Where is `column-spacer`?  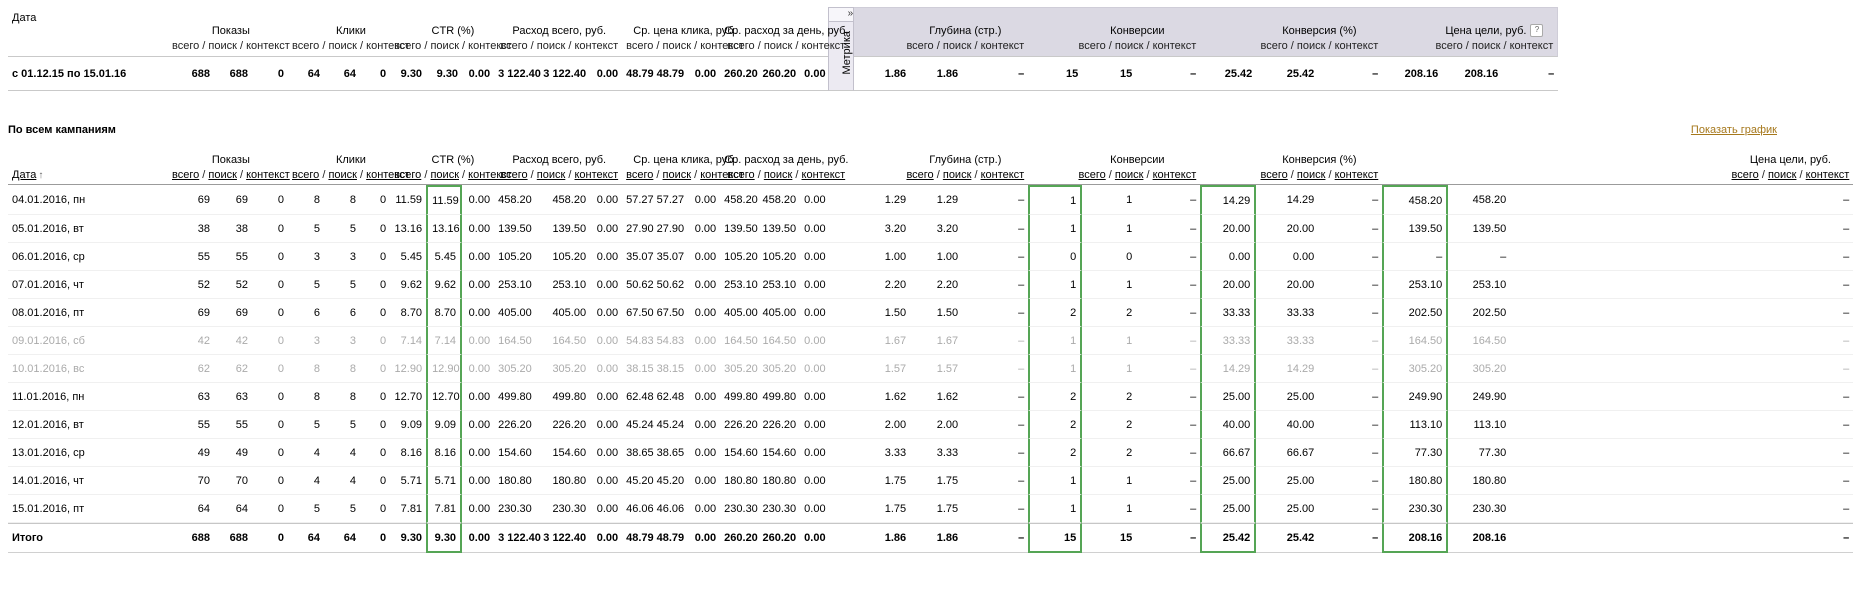
column-spacer is located at coordinates (841, 200).